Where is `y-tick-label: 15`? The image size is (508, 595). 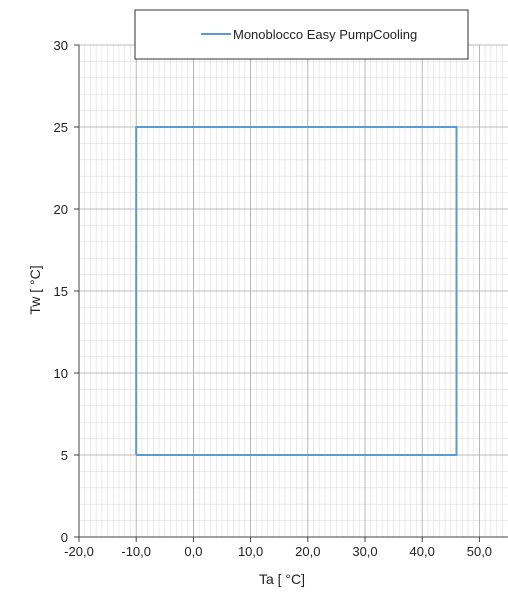
y-tick-label: 15 is located at coordinates (61, 291).